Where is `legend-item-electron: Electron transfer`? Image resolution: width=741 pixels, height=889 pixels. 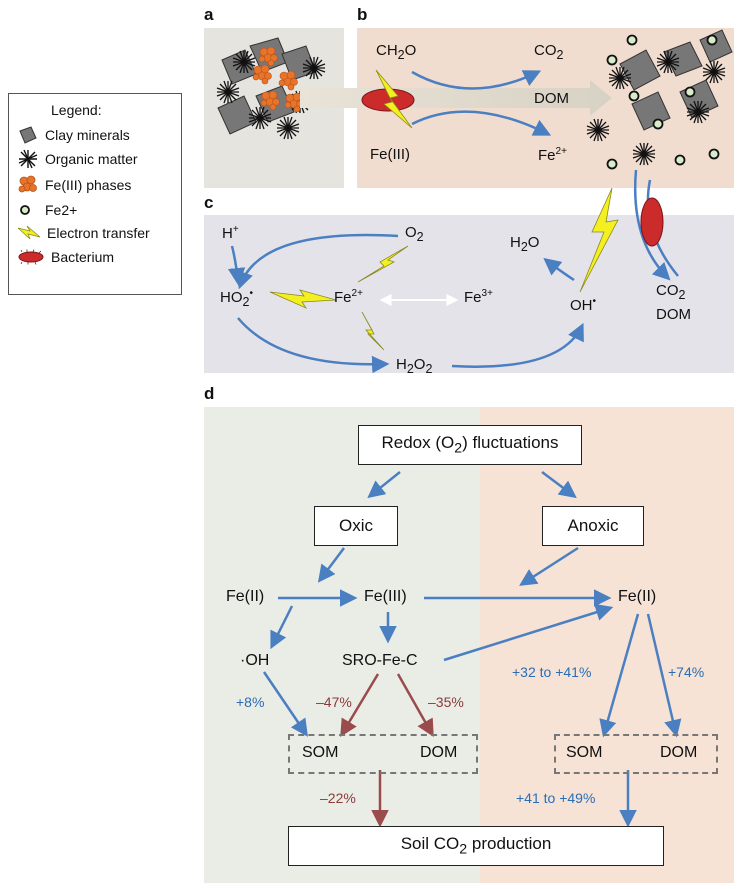 legend-item-electron: Electron transfer is located at coordinates (83, 233).